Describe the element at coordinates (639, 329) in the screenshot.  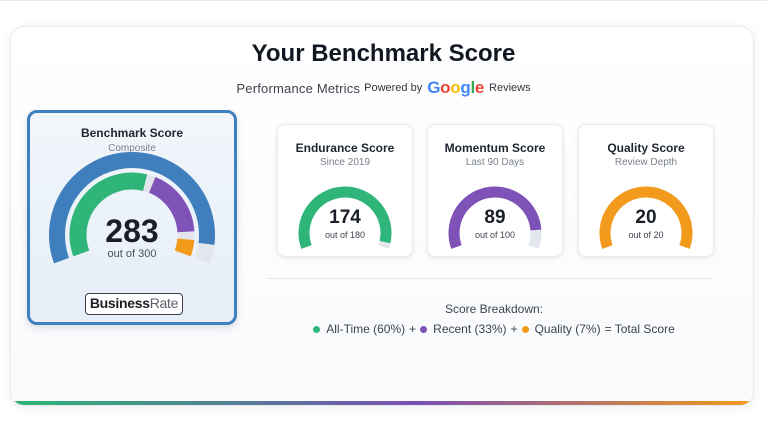
I see `total-score-text: = Total Score` at that location.